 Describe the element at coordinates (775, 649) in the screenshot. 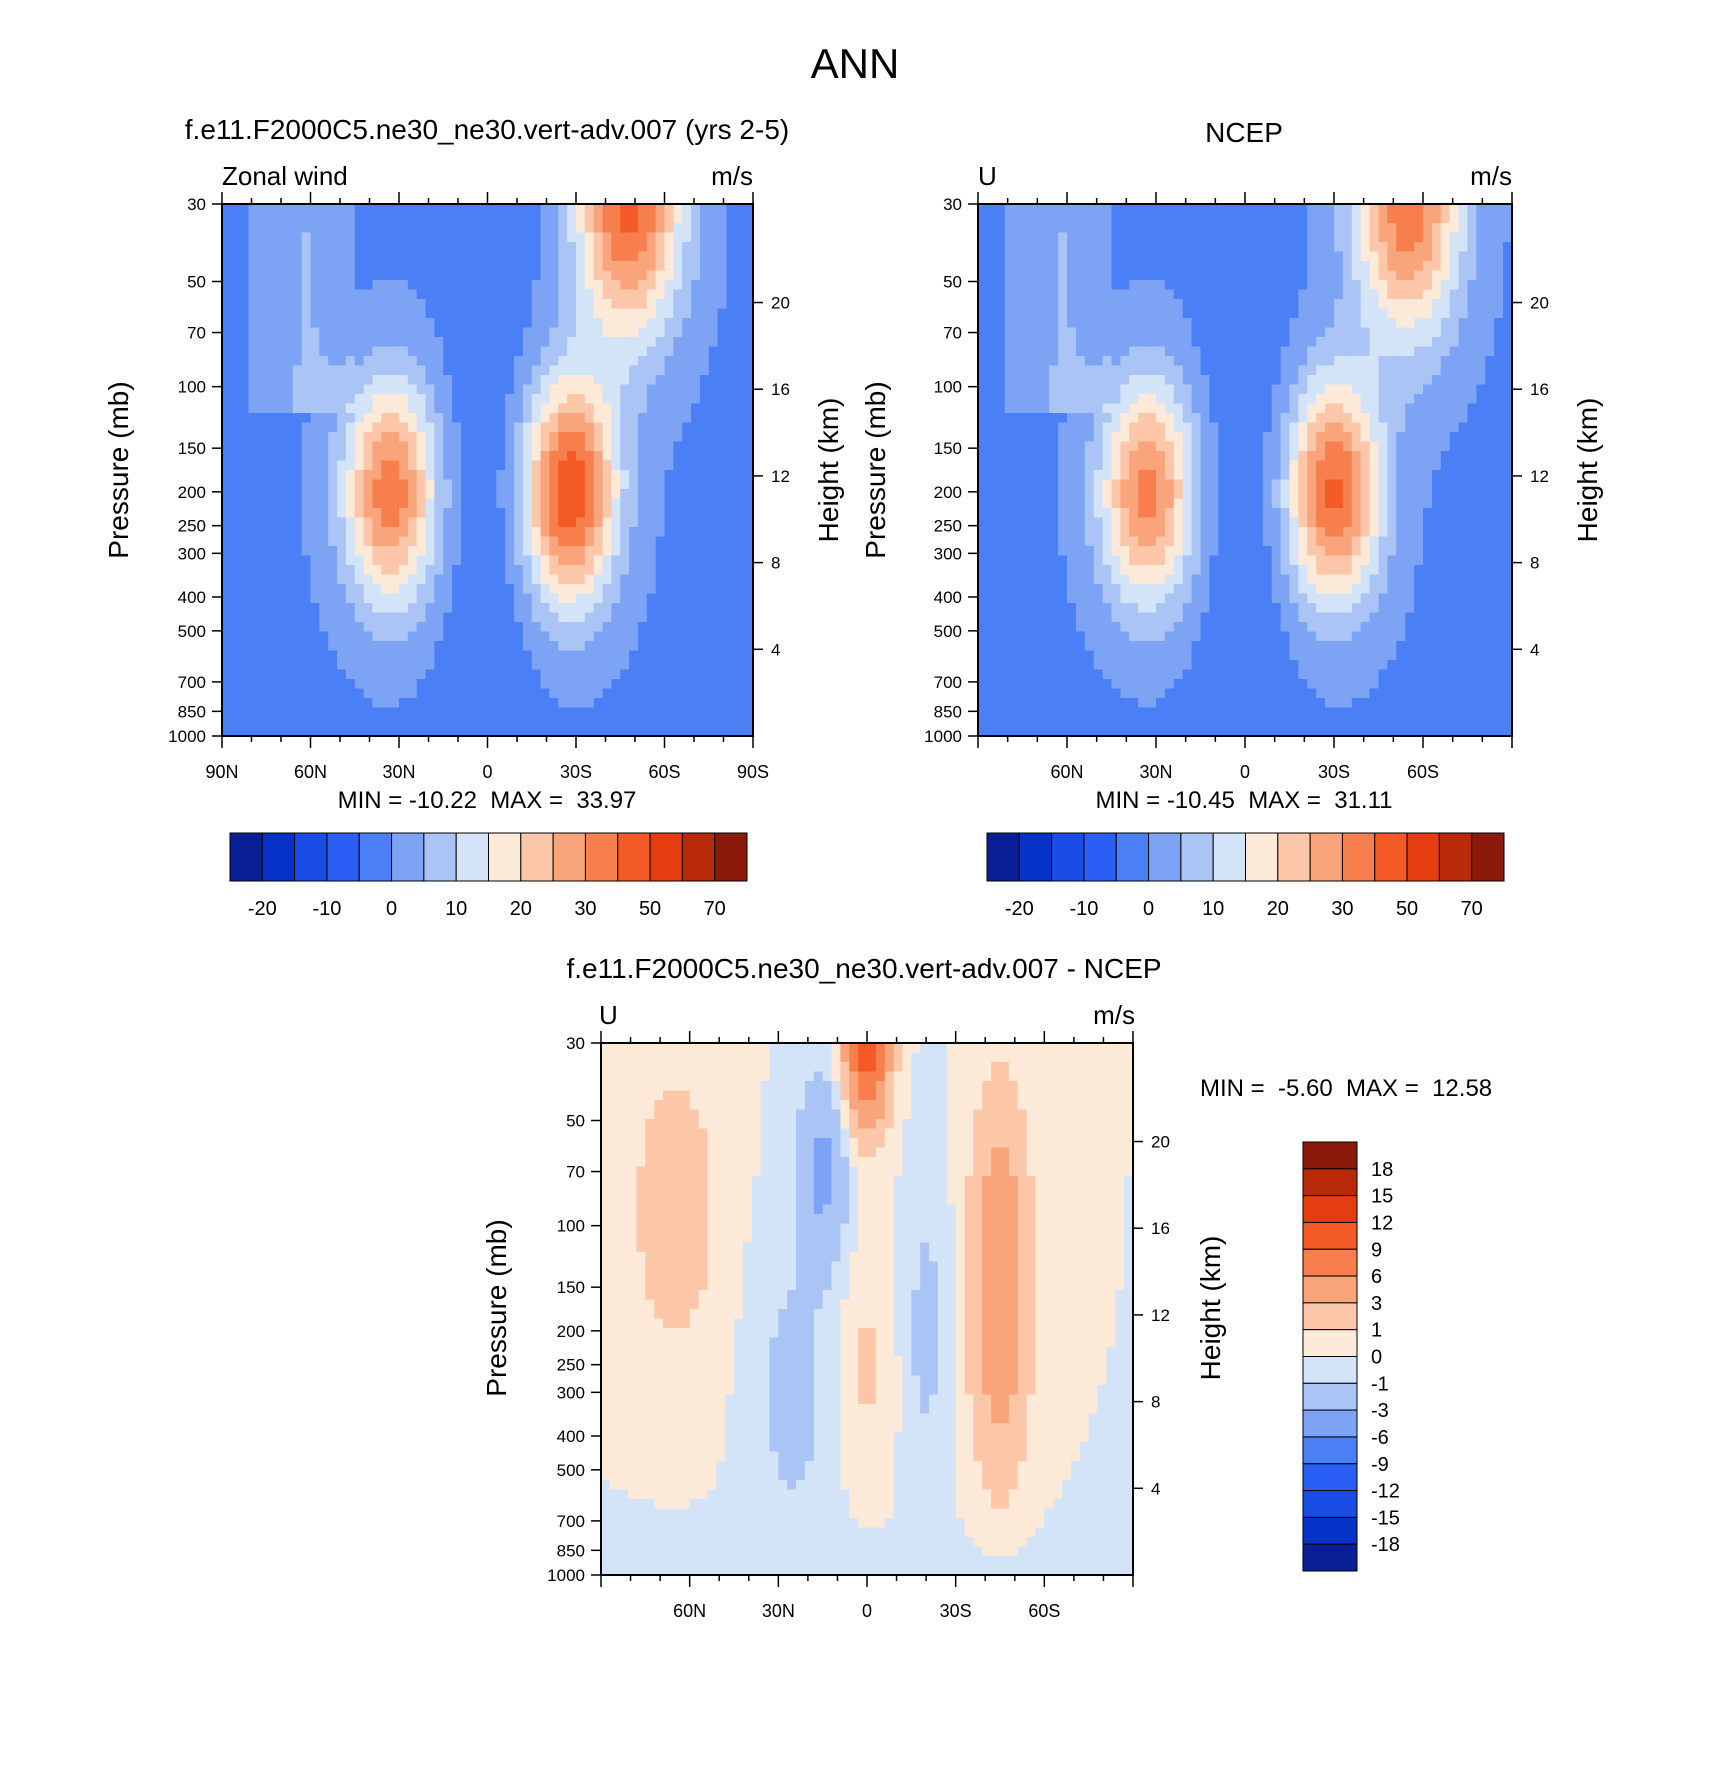

I see `height-tick-label: 4` at that location.